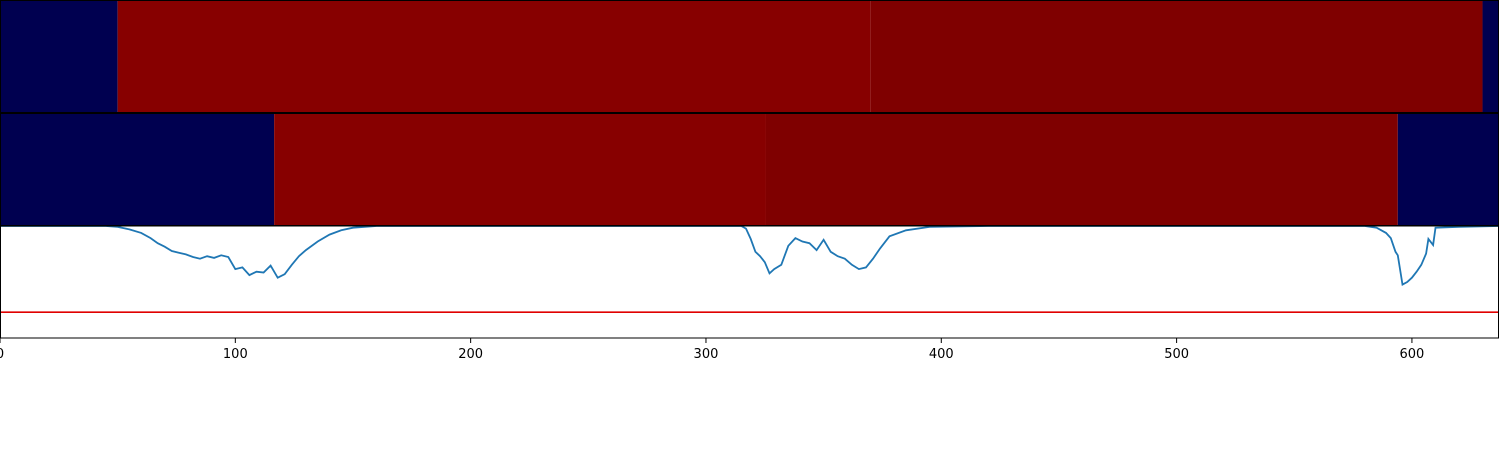 This screenshot has height=450, width=1500. Describe the element at coordinates (750, 256) in the screenshot. I see `series-line` at that location.